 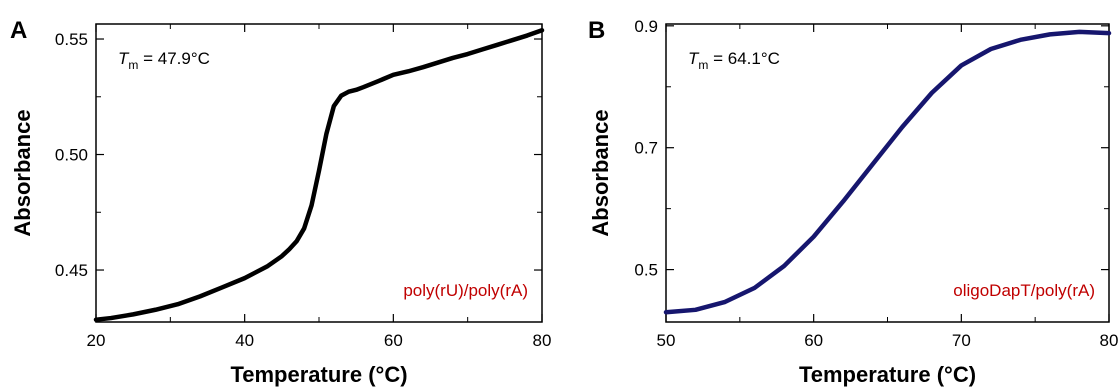 What do you see at coordinates (244, 340) in the screenshot?
I see `x-tick-label: 40` at bounding box center [244, 340].